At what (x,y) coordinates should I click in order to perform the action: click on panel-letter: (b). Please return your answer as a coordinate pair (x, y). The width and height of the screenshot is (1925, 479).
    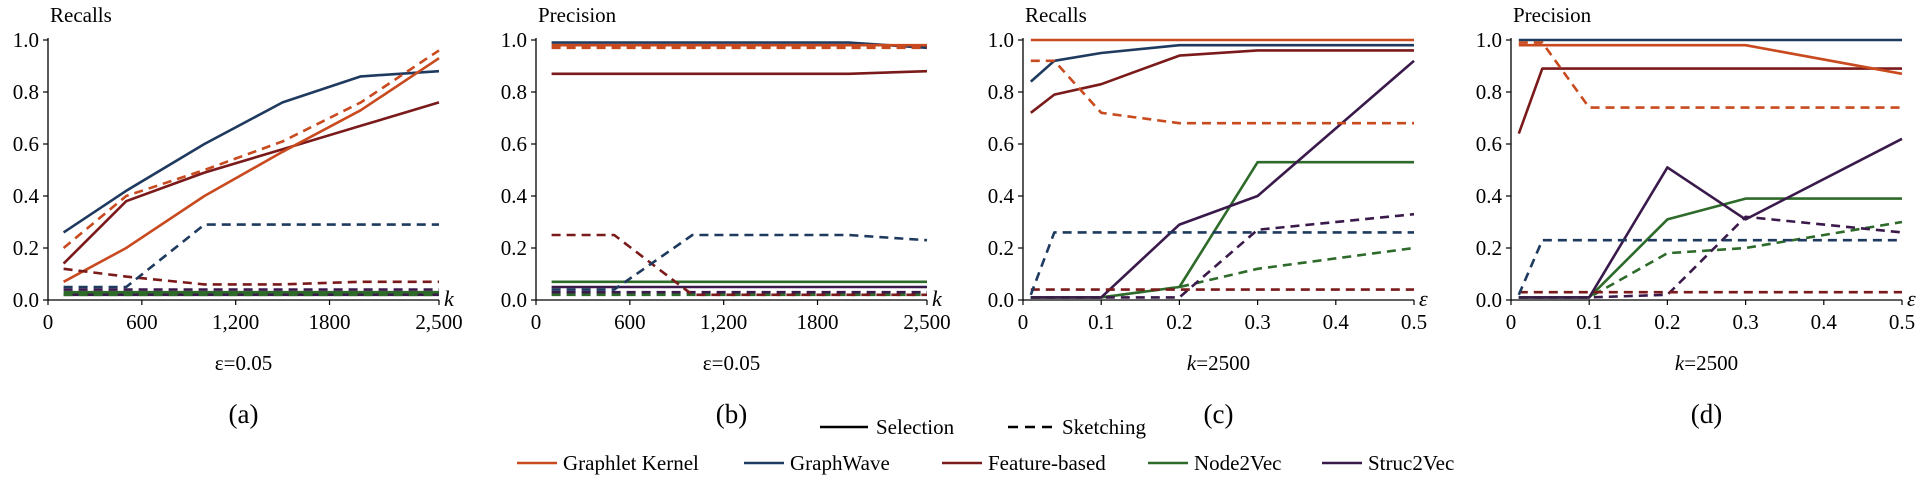
    Looking at the image, I should click on (731, 414).